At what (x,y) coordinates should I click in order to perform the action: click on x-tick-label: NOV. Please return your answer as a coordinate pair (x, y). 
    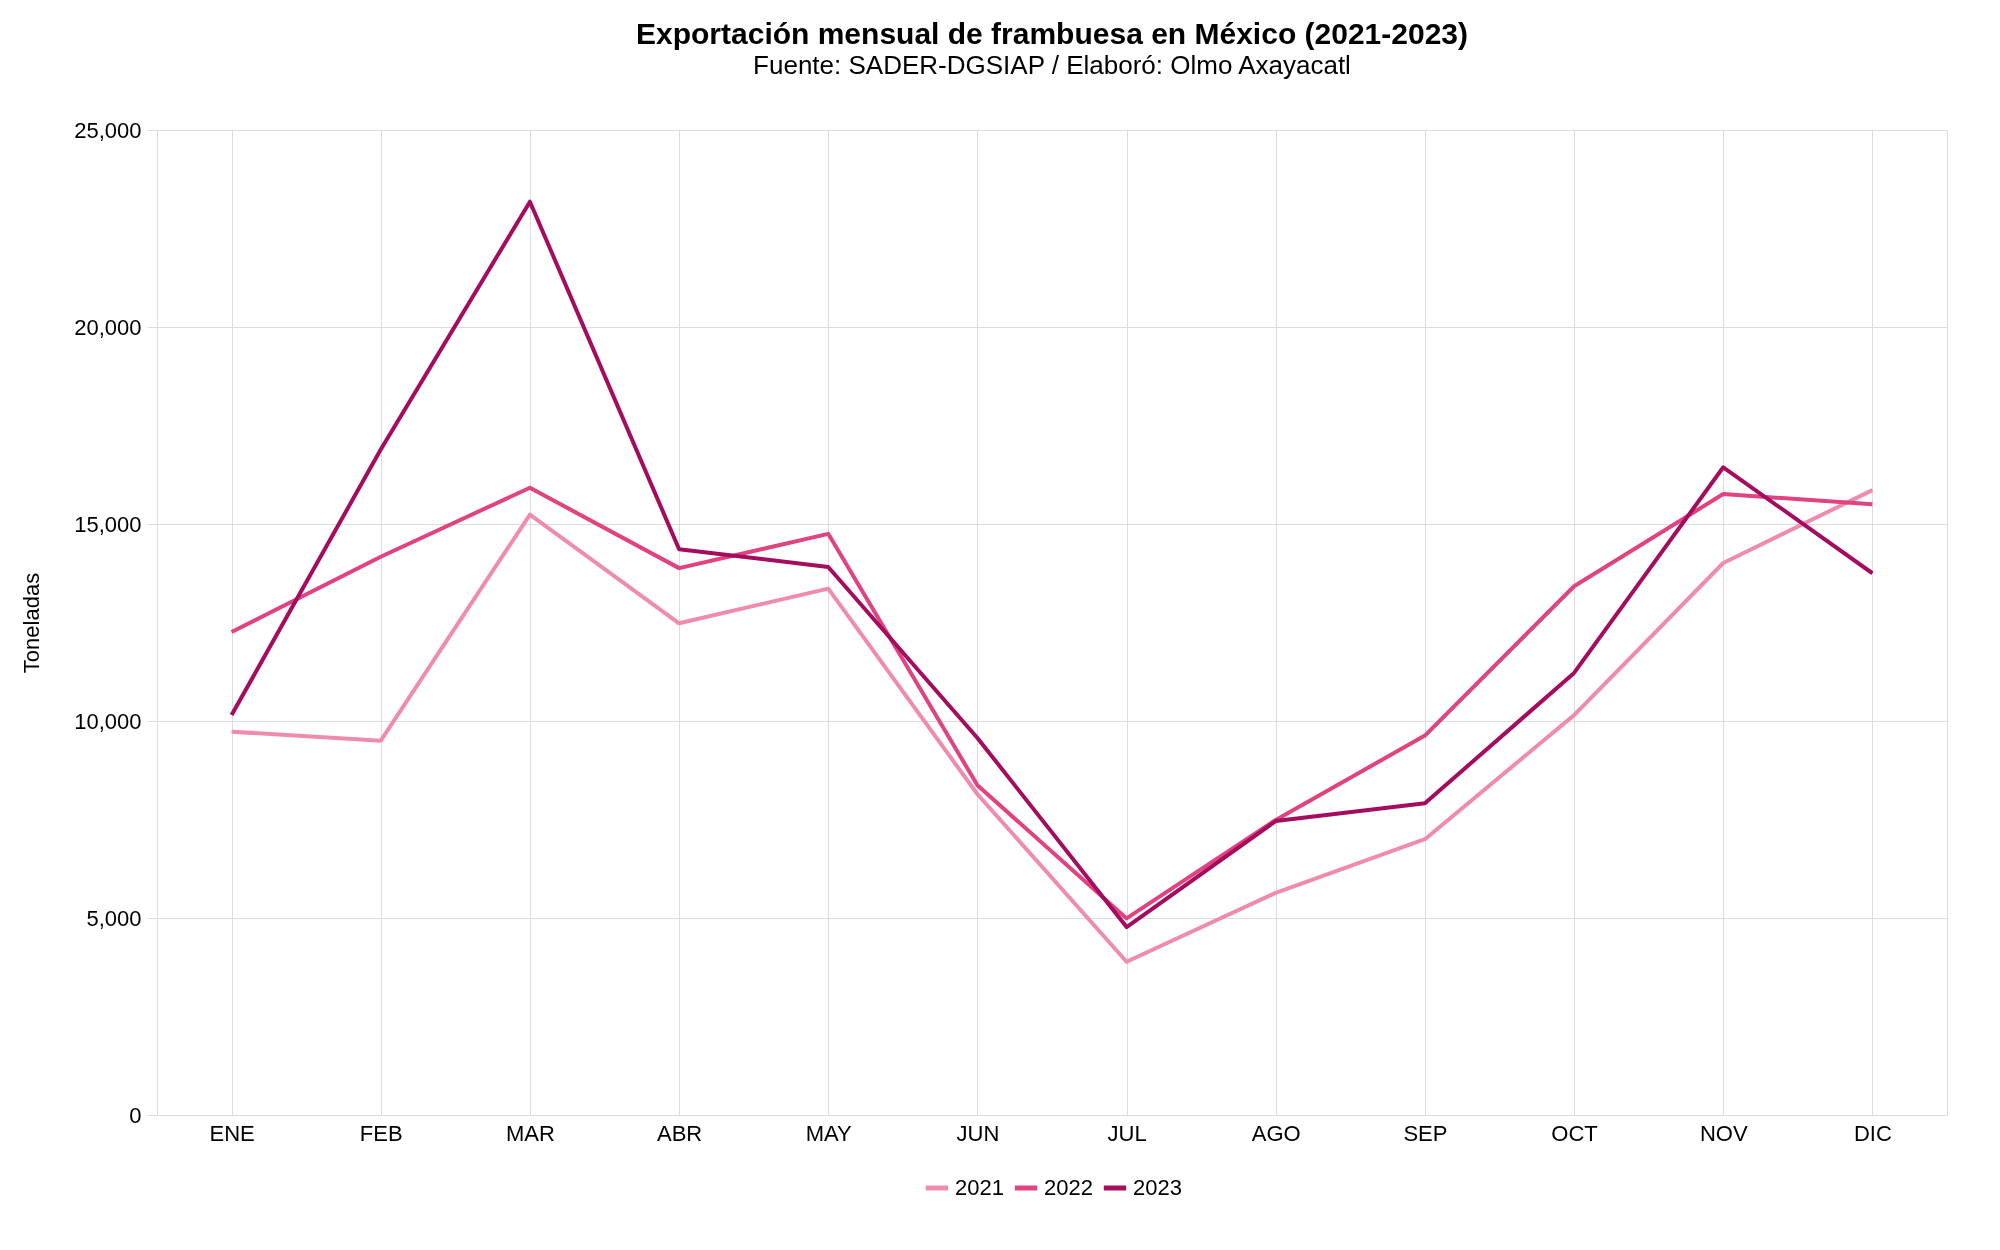
    Looking at the image, I should click on (1723, 1133).